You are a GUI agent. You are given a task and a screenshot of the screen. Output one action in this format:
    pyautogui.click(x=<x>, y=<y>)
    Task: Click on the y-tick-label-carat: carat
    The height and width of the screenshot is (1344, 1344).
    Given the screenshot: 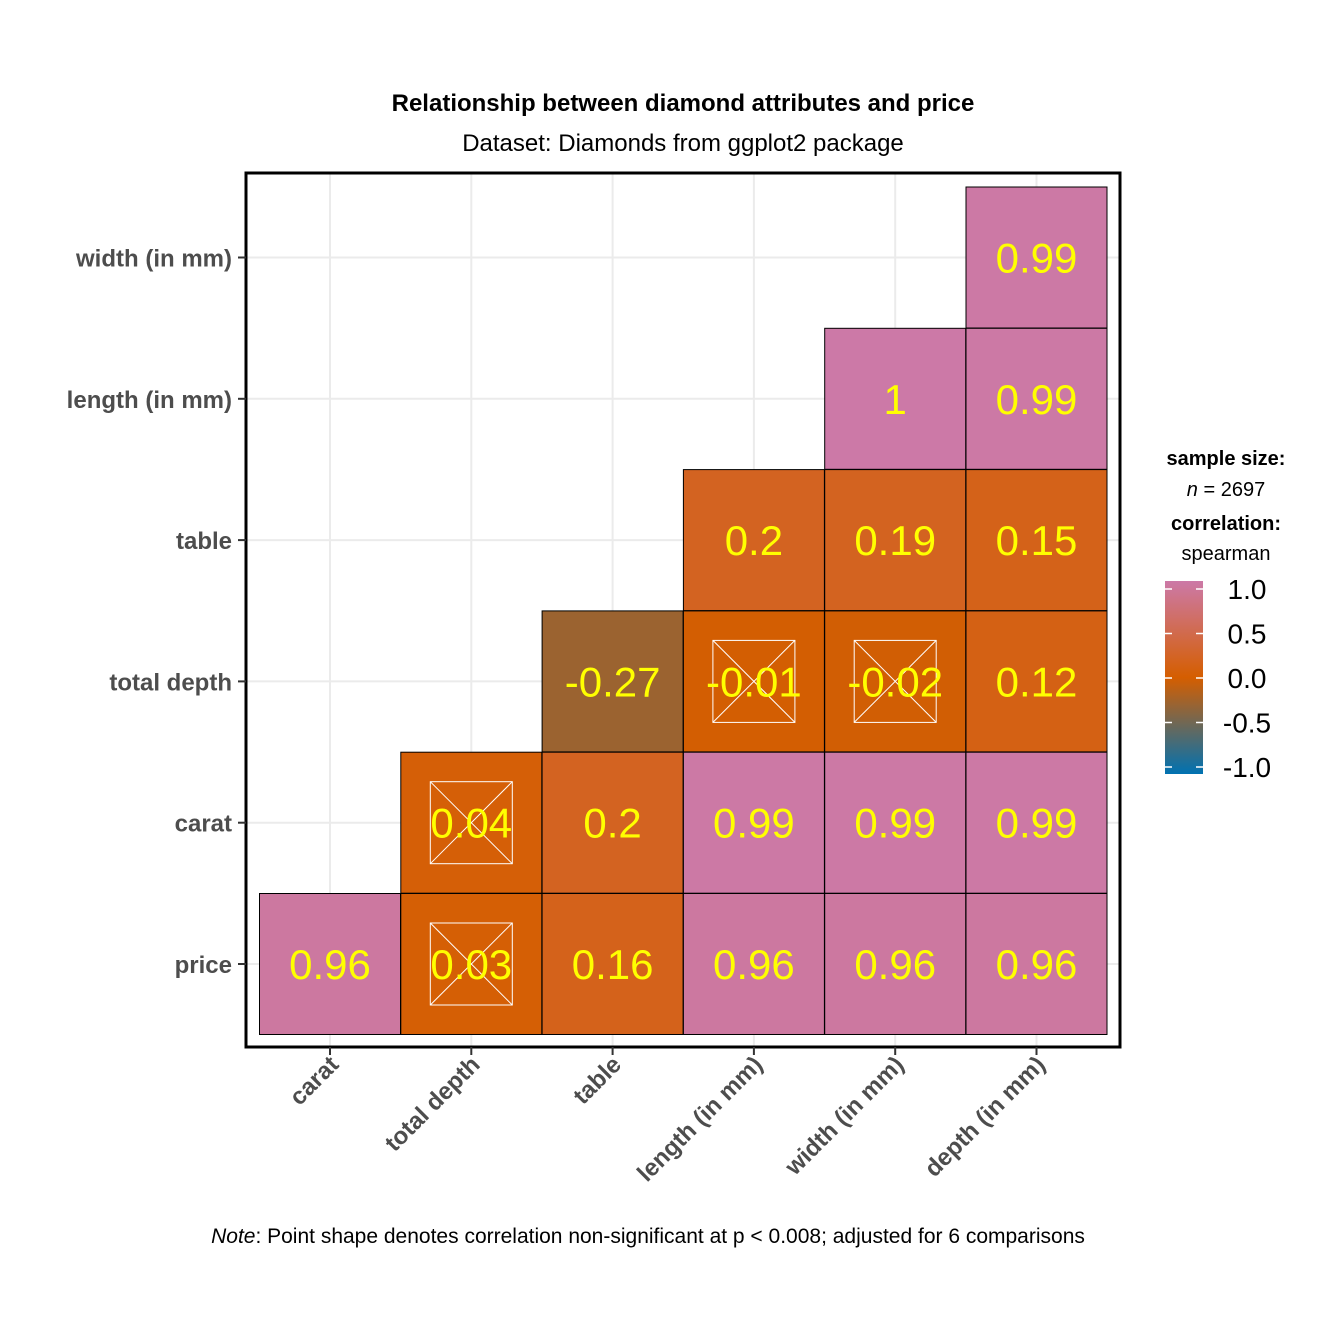 What is the action you would take?
    pyautogui.click(x=203, y=824)
    